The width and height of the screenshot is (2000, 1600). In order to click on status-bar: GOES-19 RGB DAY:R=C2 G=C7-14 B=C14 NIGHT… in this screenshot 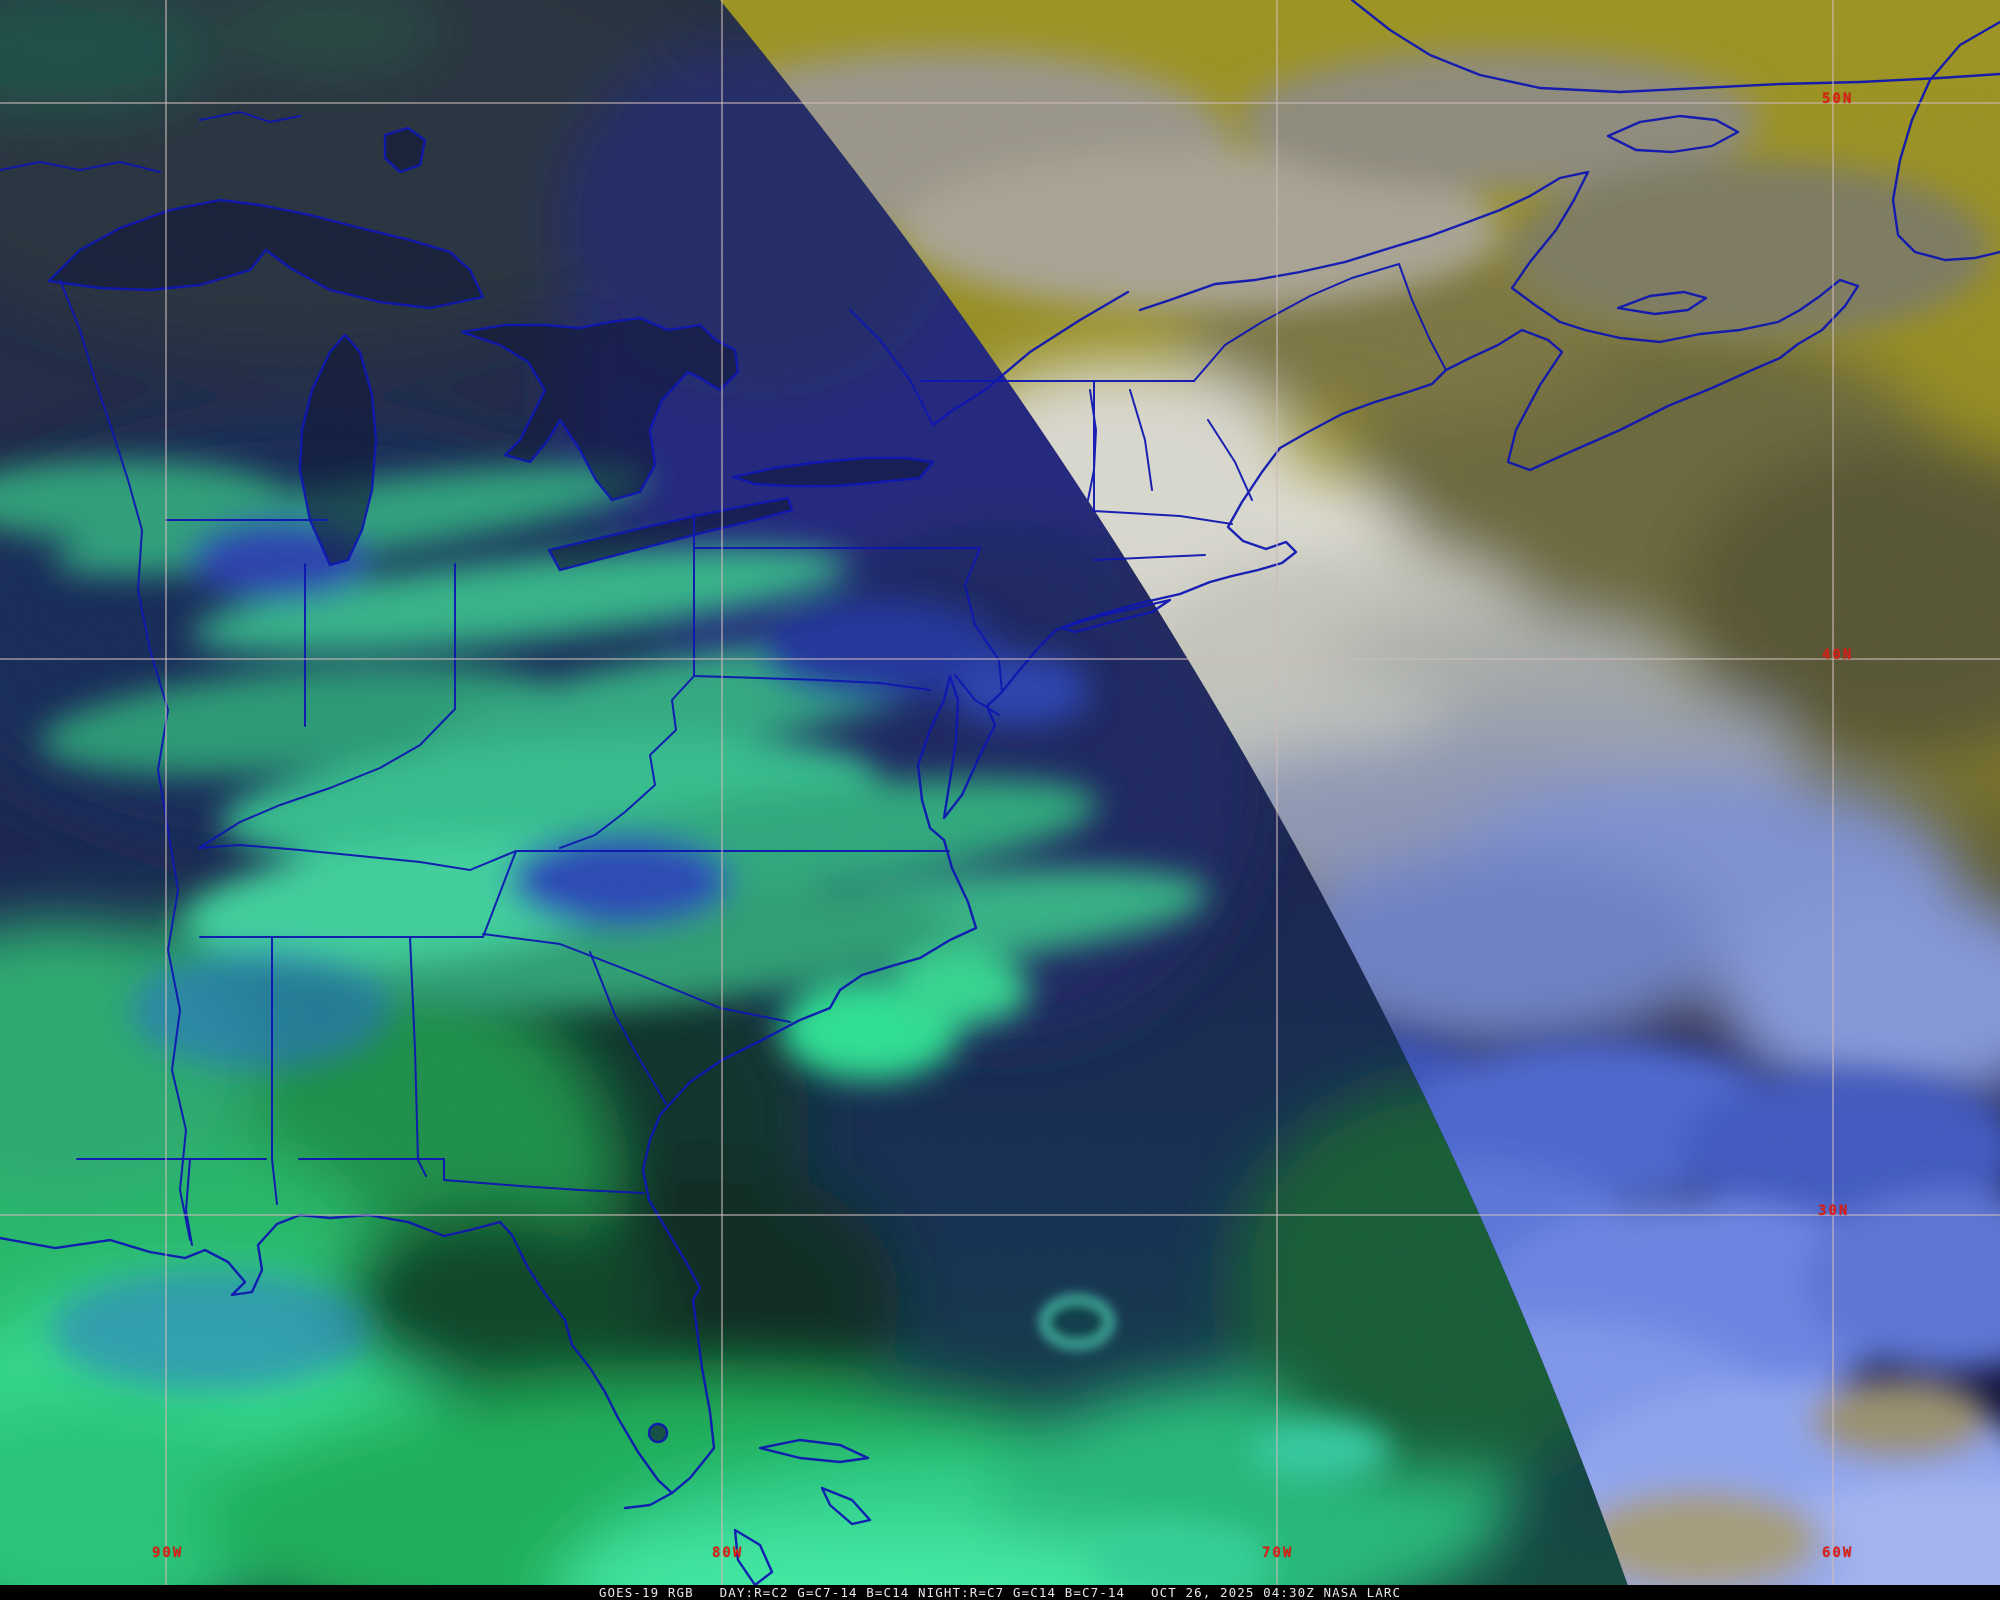, I will do `click(1000, 1592)`.